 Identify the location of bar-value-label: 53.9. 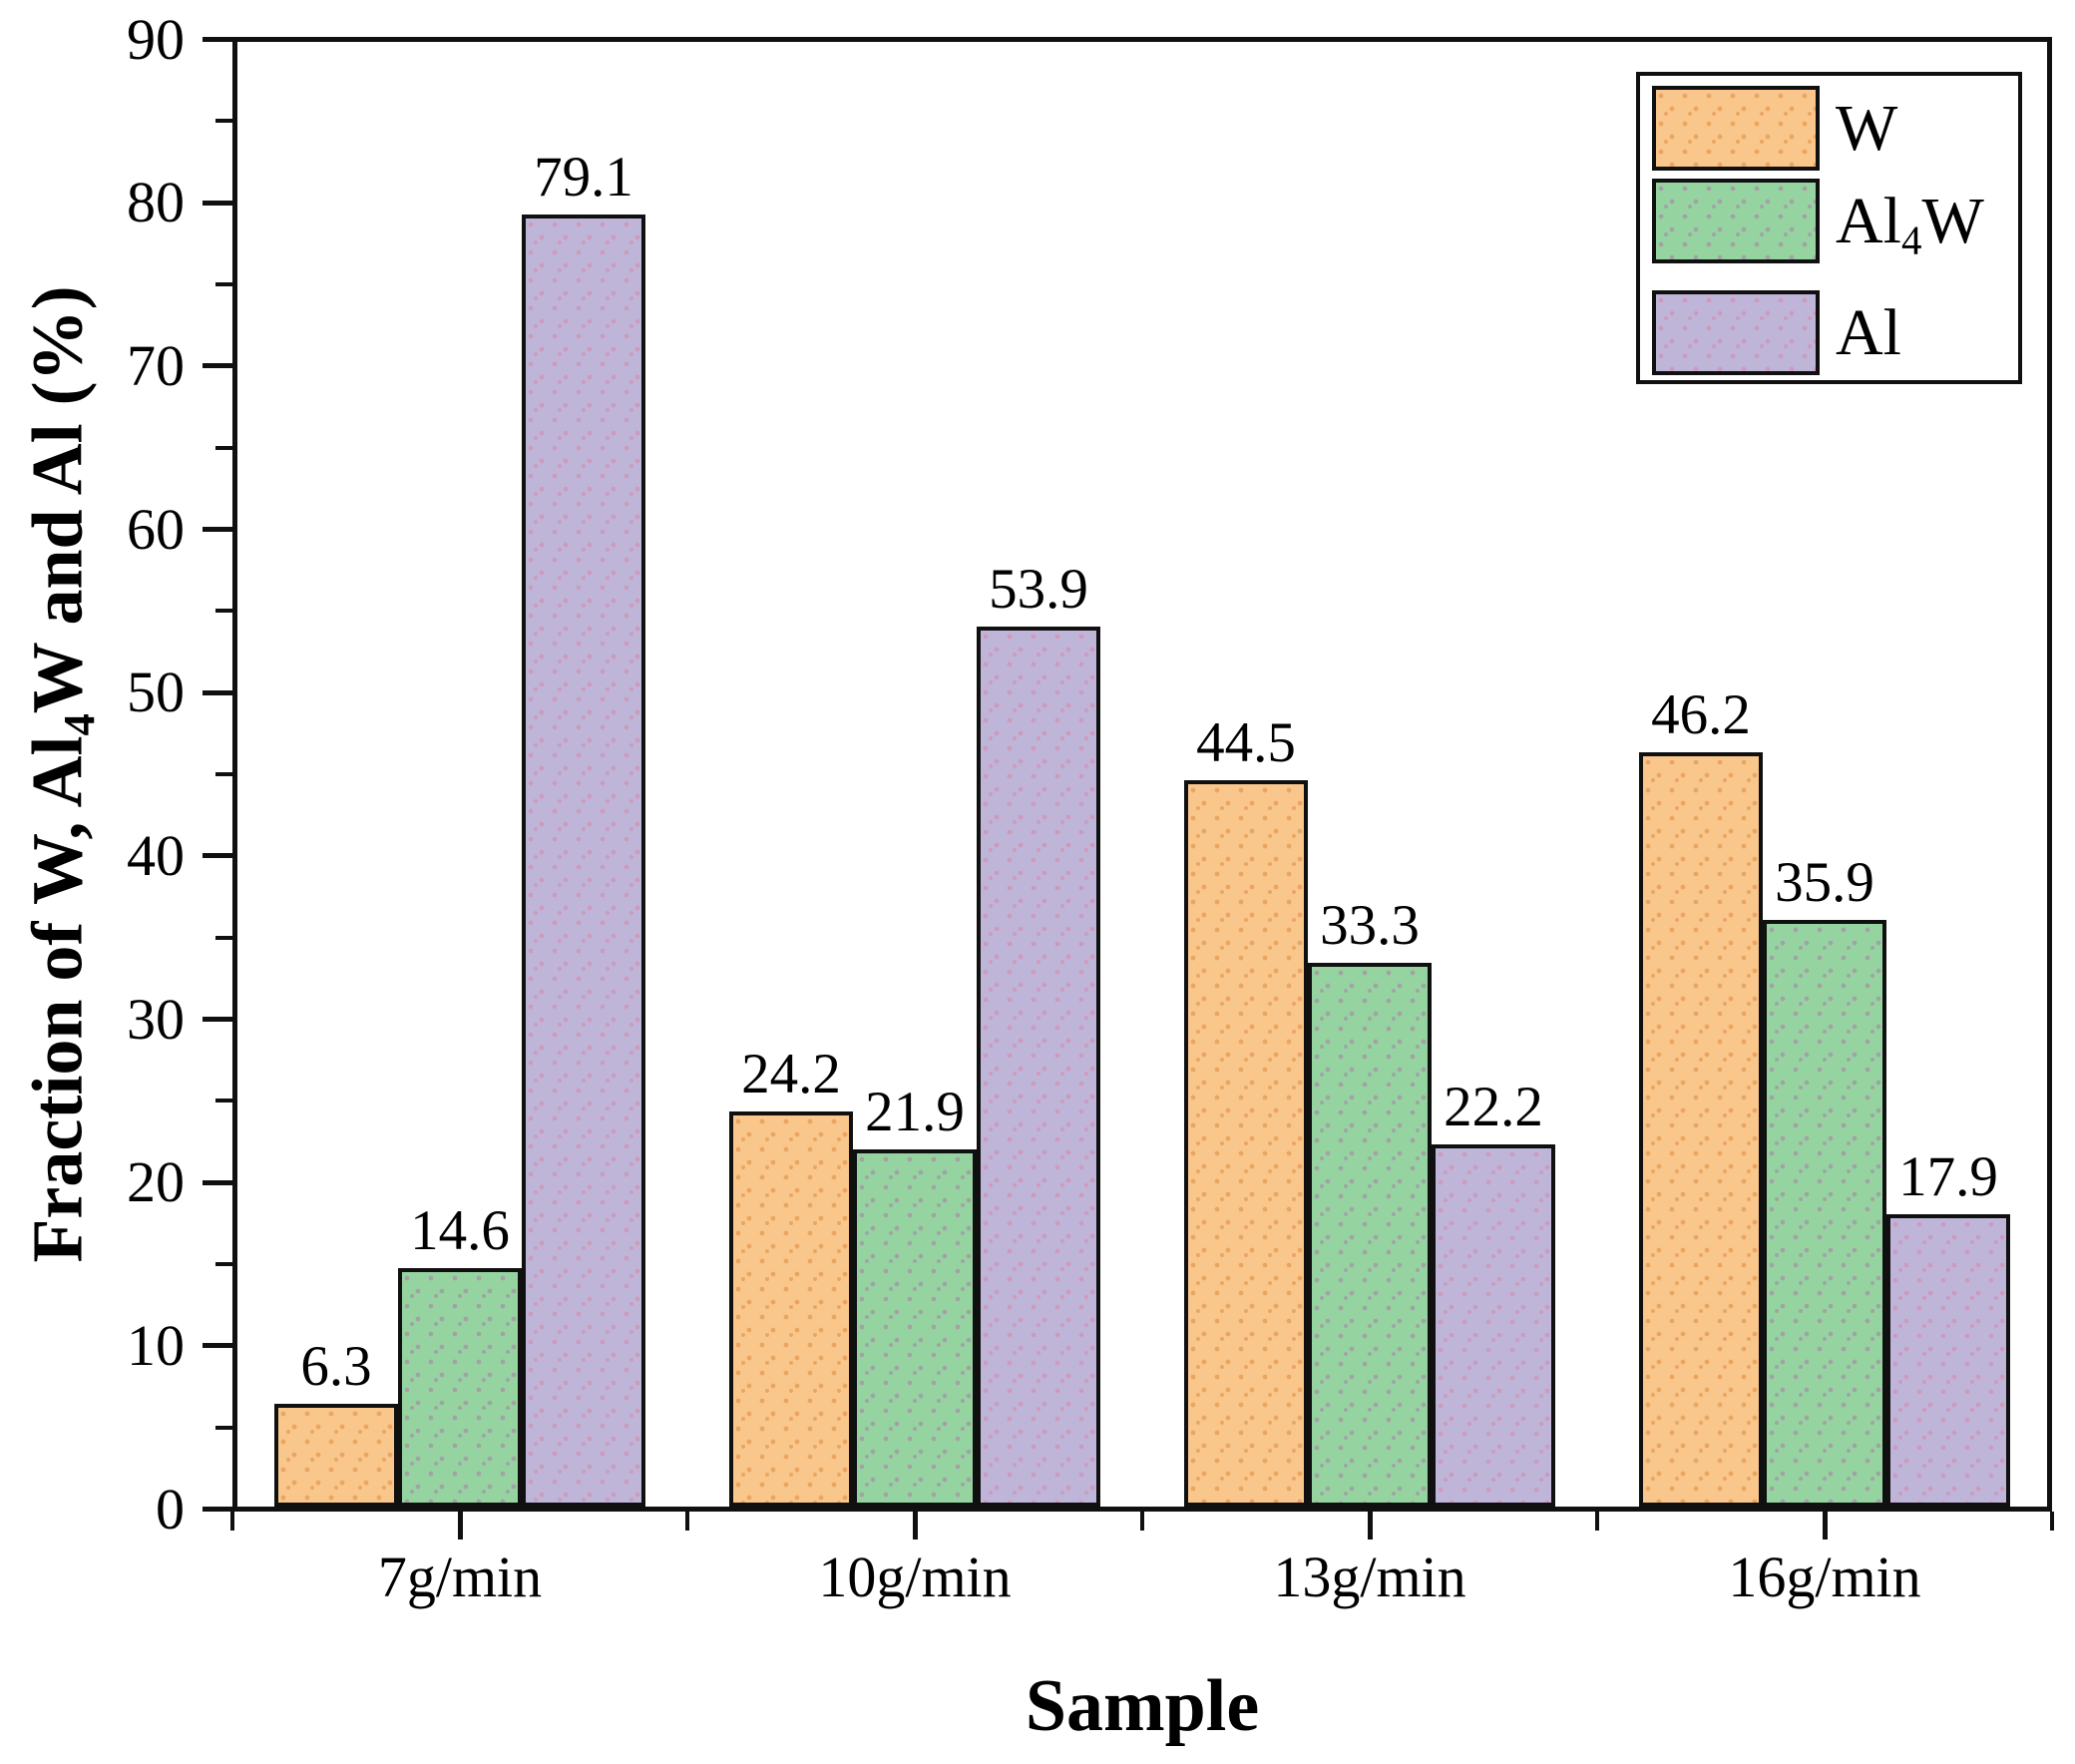
(1039, 589).